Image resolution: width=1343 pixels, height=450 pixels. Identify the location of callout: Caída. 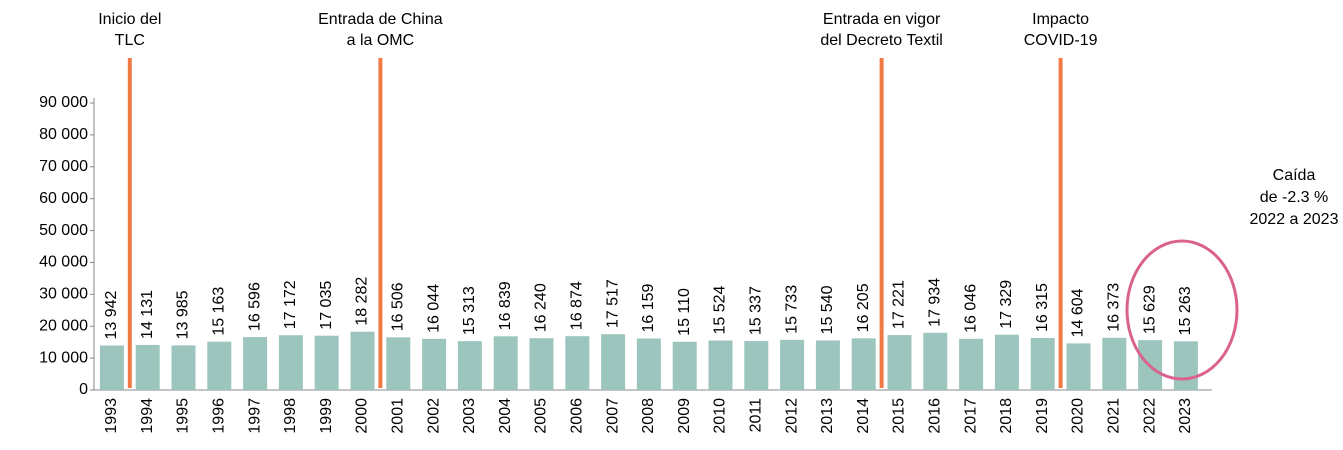
(1294, 175).